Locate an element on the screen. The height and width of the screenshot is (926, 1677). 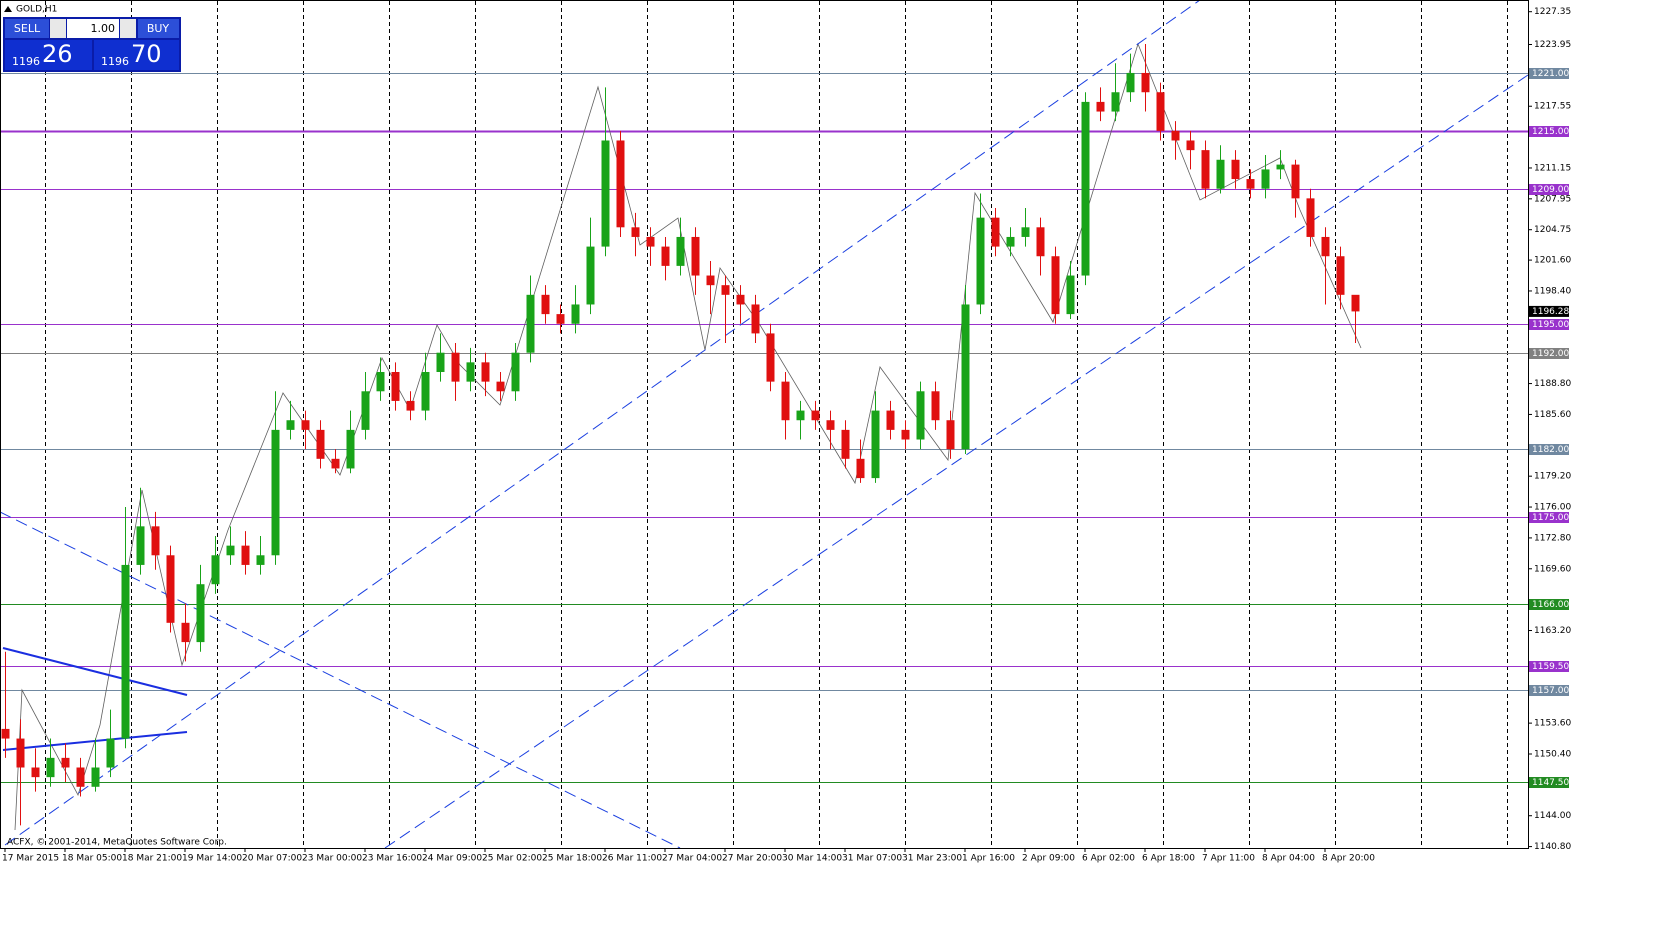
buy-label: BUY is located at coordinates (158, 28).